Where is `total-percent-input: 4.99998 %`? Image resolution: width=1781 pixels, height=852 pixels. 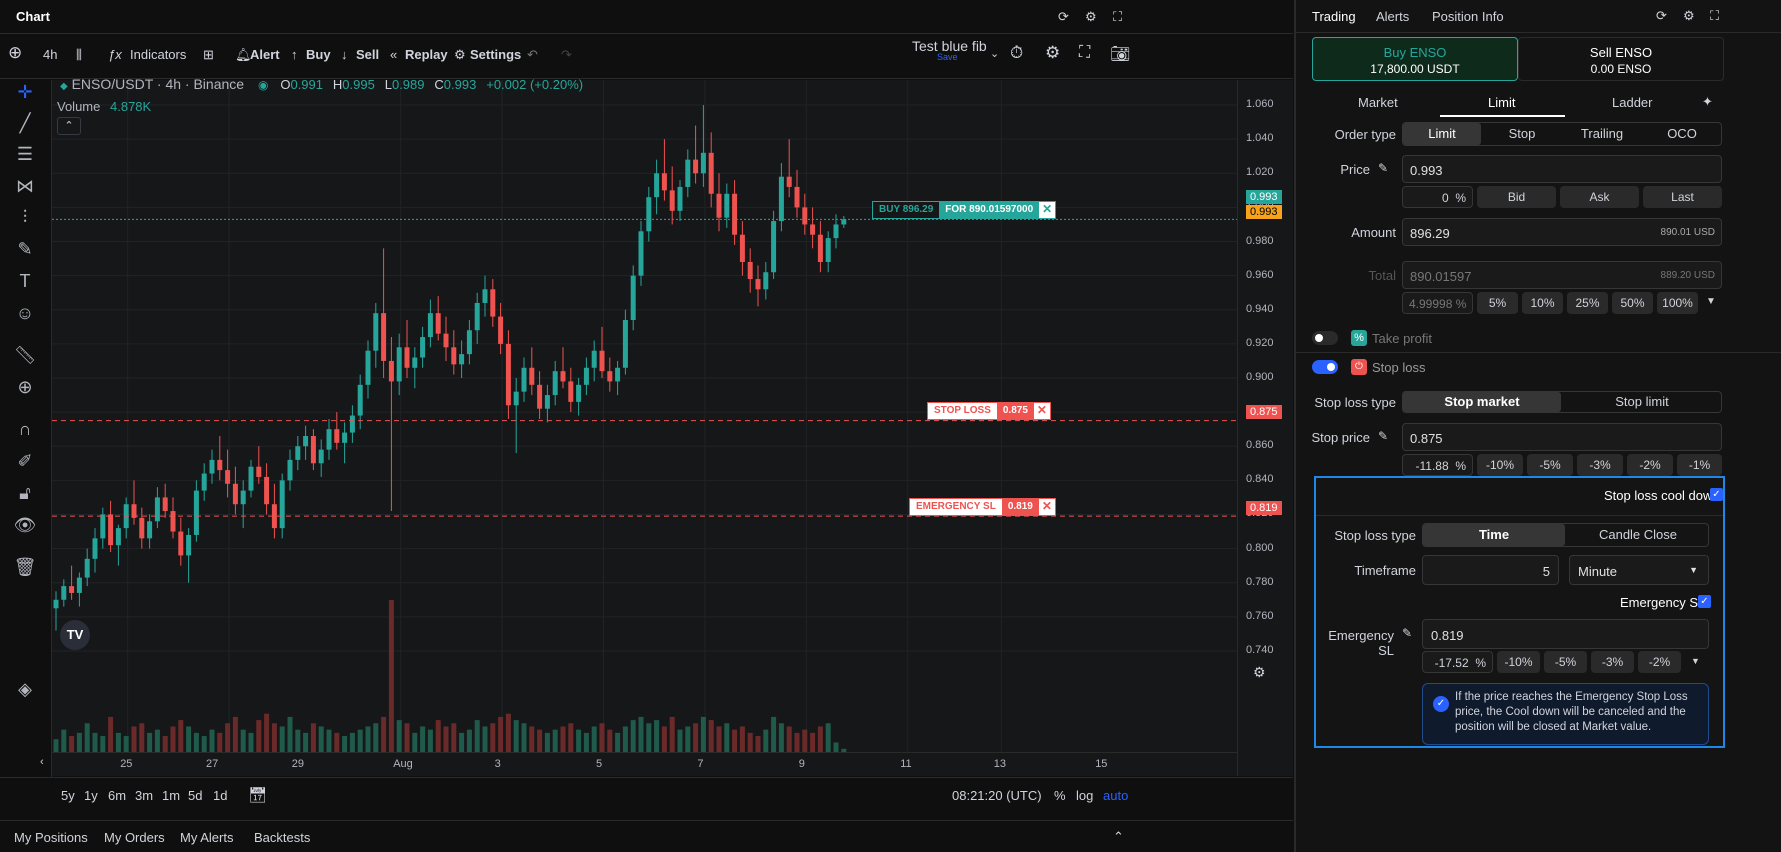 total-percent-input: 4.99998 % is located at coordinates (1437, 303).